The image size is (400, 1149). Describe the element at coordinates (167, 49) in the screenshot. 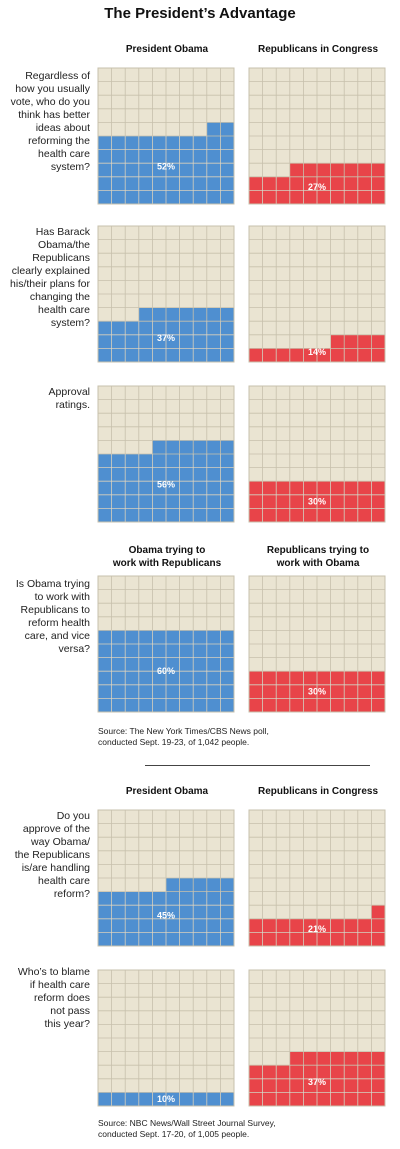

I see `column-header-obama: President Obama` at that location.